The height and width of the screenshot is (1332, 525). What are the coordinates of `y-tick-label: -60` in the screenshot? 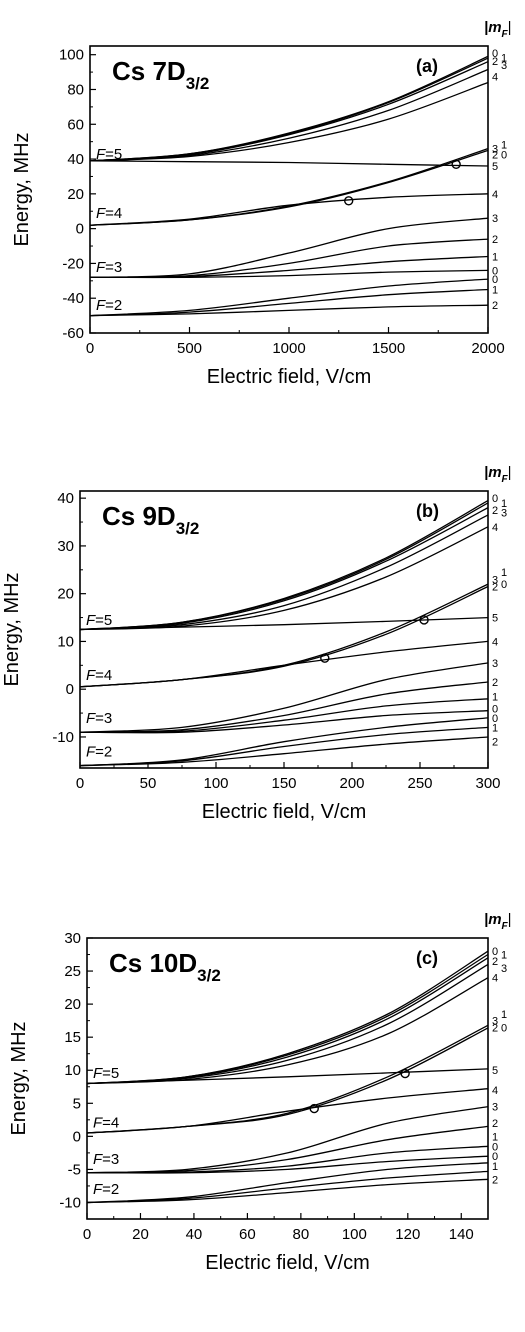 It's located at (73, 333).